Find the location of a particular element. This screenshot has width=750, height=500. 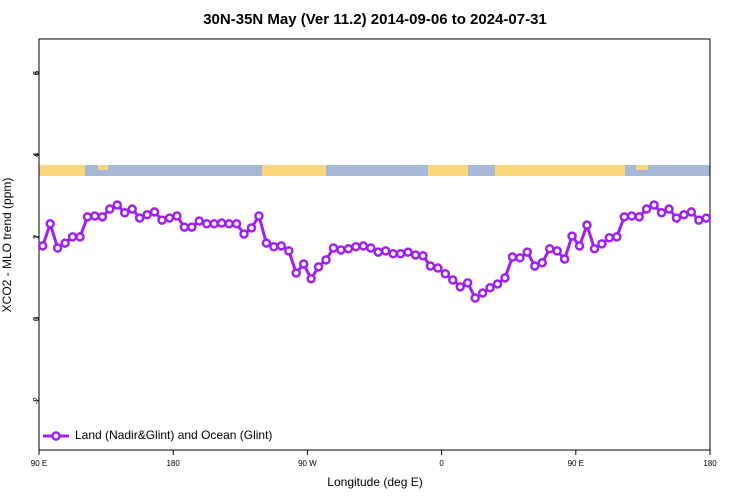

x-tick-label: 0 is located at coordinates (441, 463).